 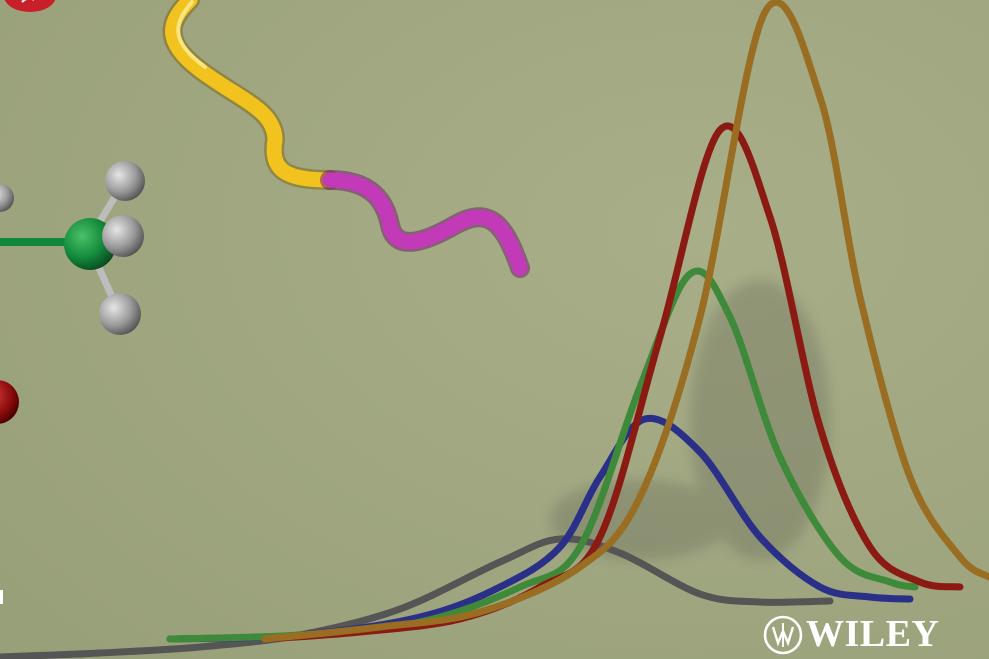 What do you see at coordinates (30, 6) in the screenshot?
I see `red-badge-icon` at bounding box center [30, 6].